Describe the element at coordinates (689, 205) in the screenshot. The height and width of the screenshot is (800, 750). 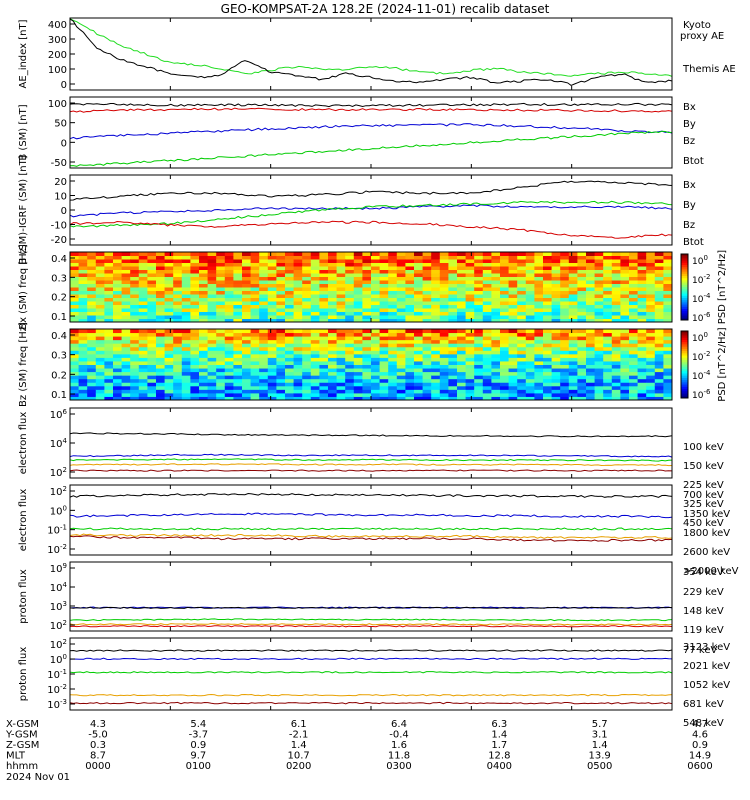
I see `legend-label: By` at that location.